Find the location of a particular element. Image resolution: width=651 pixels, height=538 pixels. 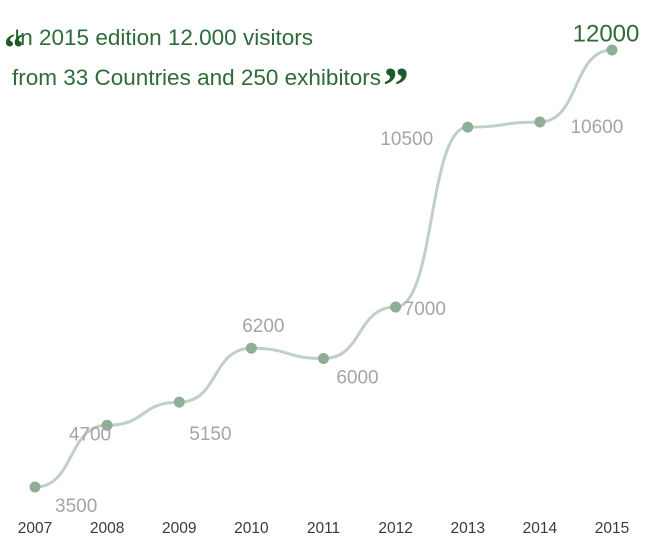

data-label-2010: 6200 is located at coordinates (263, 326).